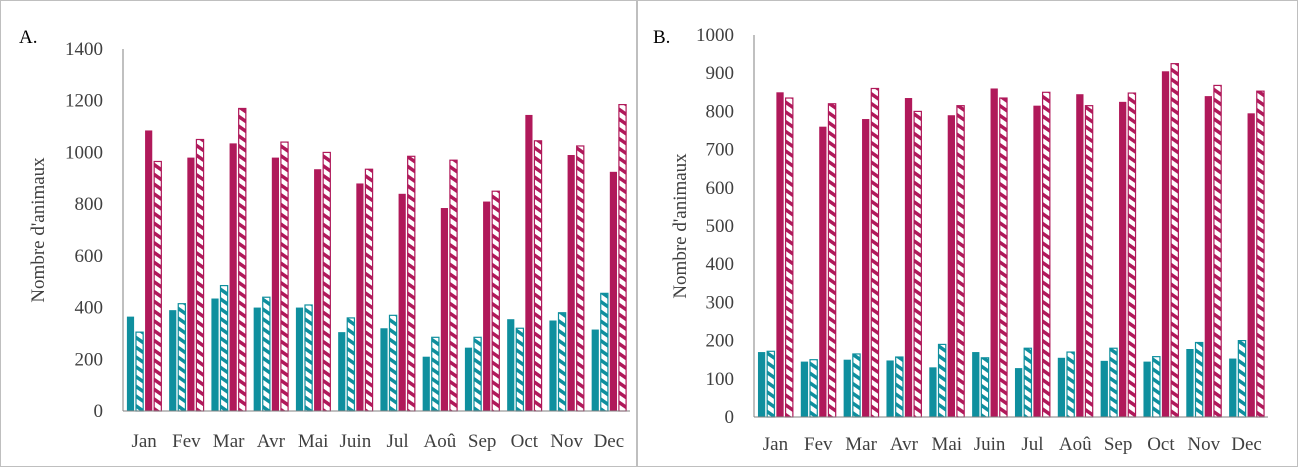 The width and height of the screenshot is (1298, 469). What do you see at coordinates (356, 441) in the screenshot?
I see `x-tick-label: Juin` at bounding box center [356, 441].